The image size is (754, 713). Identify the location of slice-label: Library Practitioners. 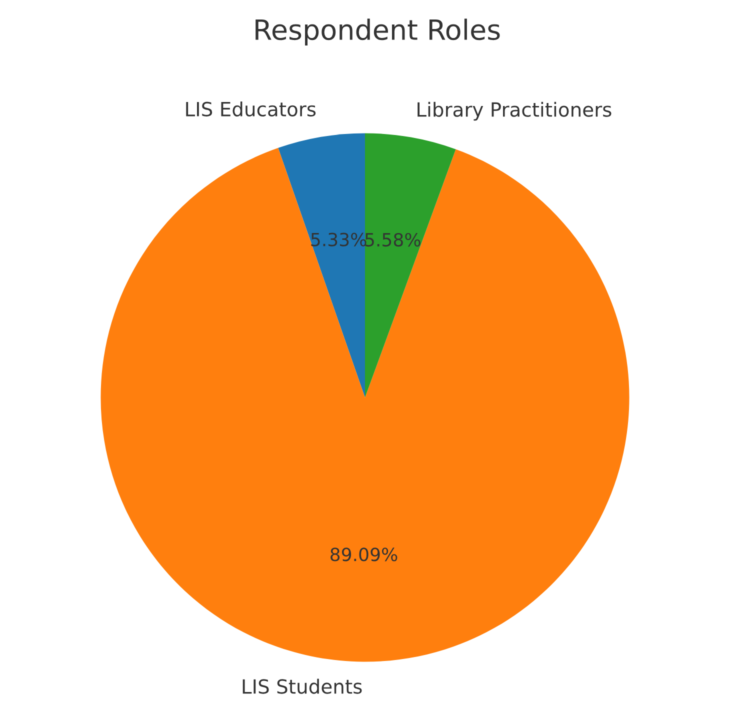
(515, 111).